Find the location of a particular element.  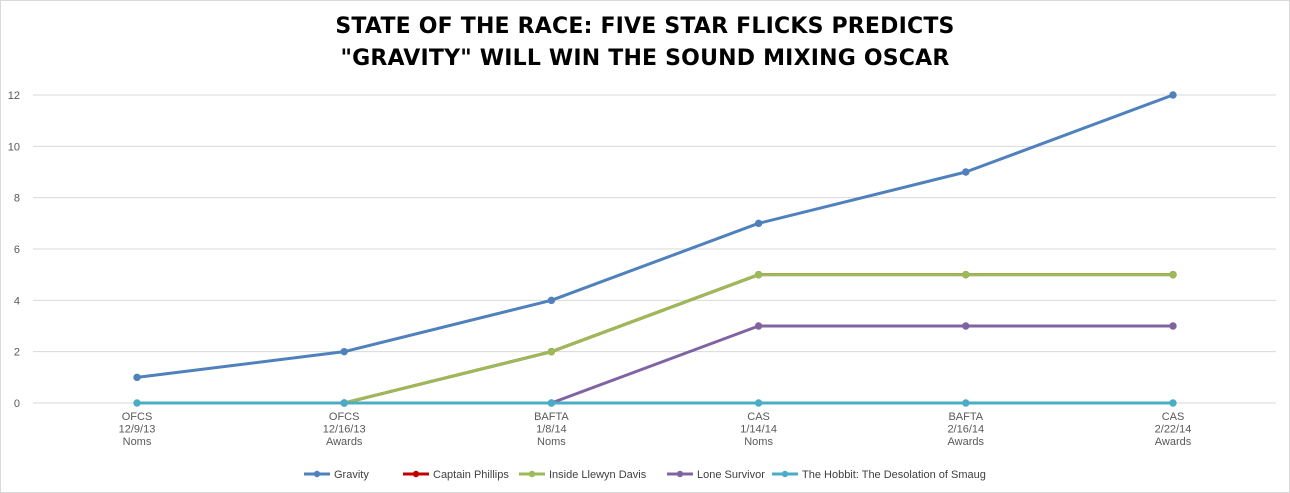

legend-item: Gravity is located at coordinates (336, 475).